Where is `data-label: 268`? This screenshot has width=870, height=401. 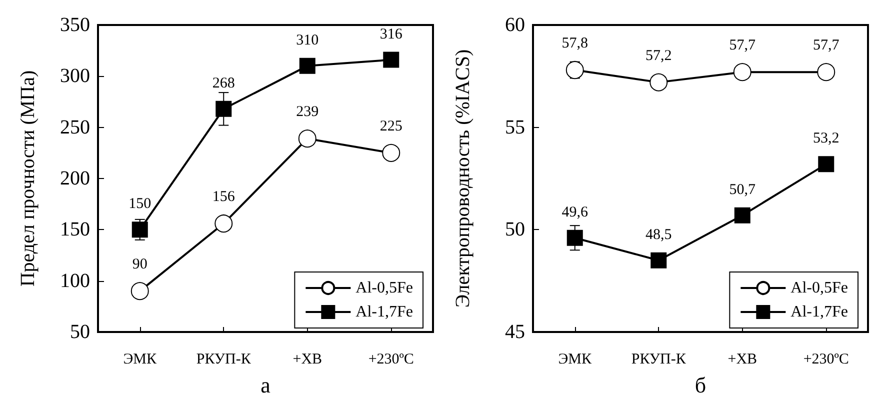
data-label: 268 is located at coordinates (223, 83).